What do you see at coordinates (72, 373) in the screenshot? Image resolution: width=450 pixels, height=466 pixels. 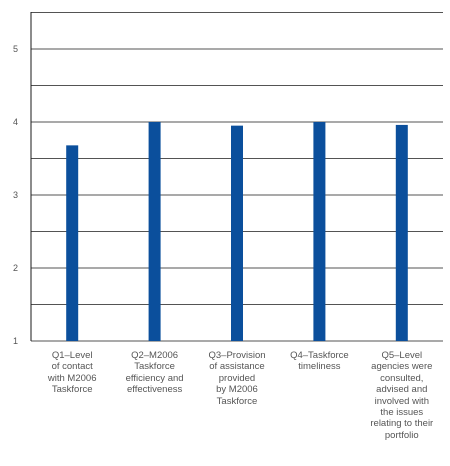 I see `x-category-label: Q1–Level of contact with M2006 Taskforce` at bounding box center [72, 373].